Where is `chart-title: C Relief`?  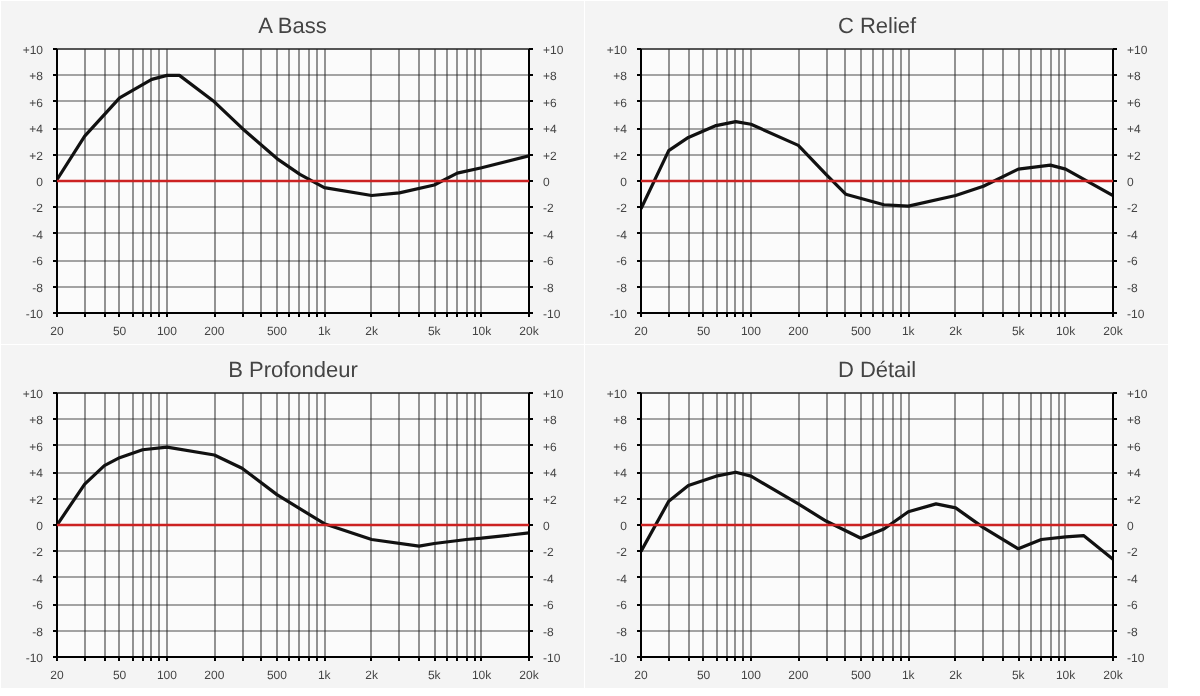 chart-title: C Relief is located at coordinates (878, 27).